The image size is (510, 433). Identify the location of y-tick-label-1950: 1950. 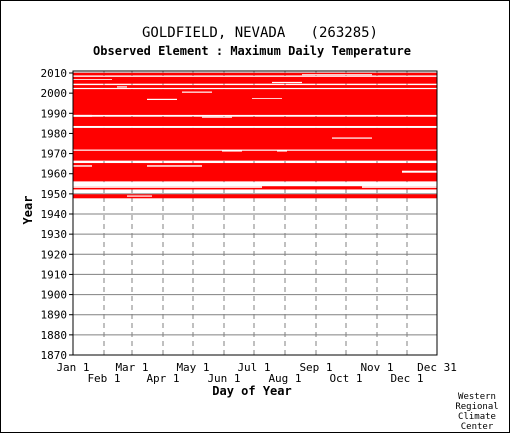
(54, 194).